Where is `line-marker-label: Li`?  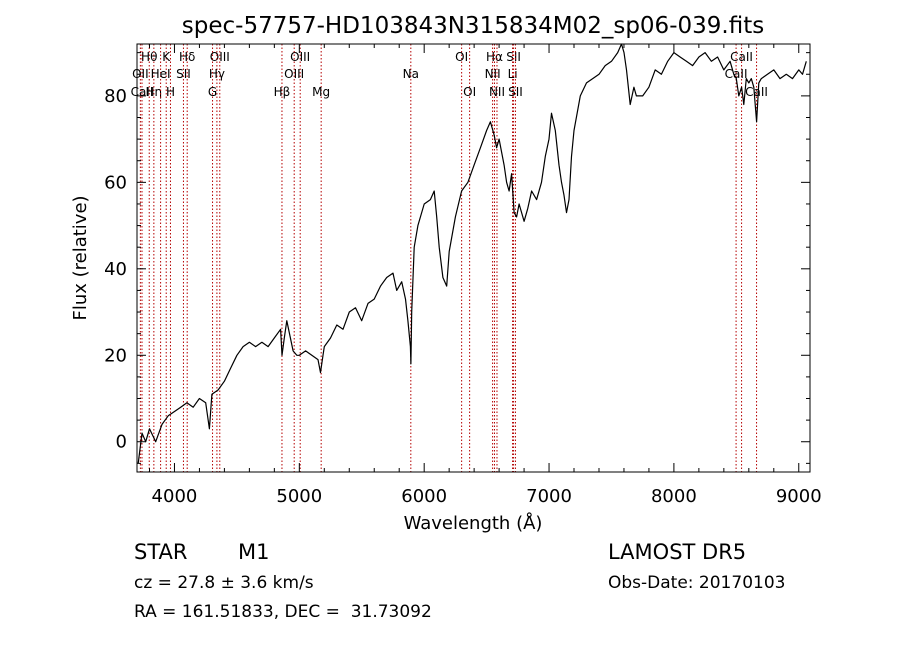 line-marker-label: Li is located at coordinates (513, 74).